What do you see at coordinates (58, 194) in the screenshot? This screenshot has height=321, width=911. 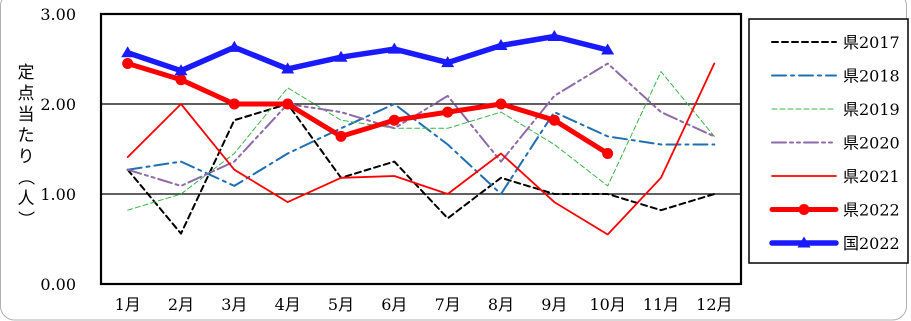 I see `y-tick-label: 1.00` at bounding box center [58, 194].